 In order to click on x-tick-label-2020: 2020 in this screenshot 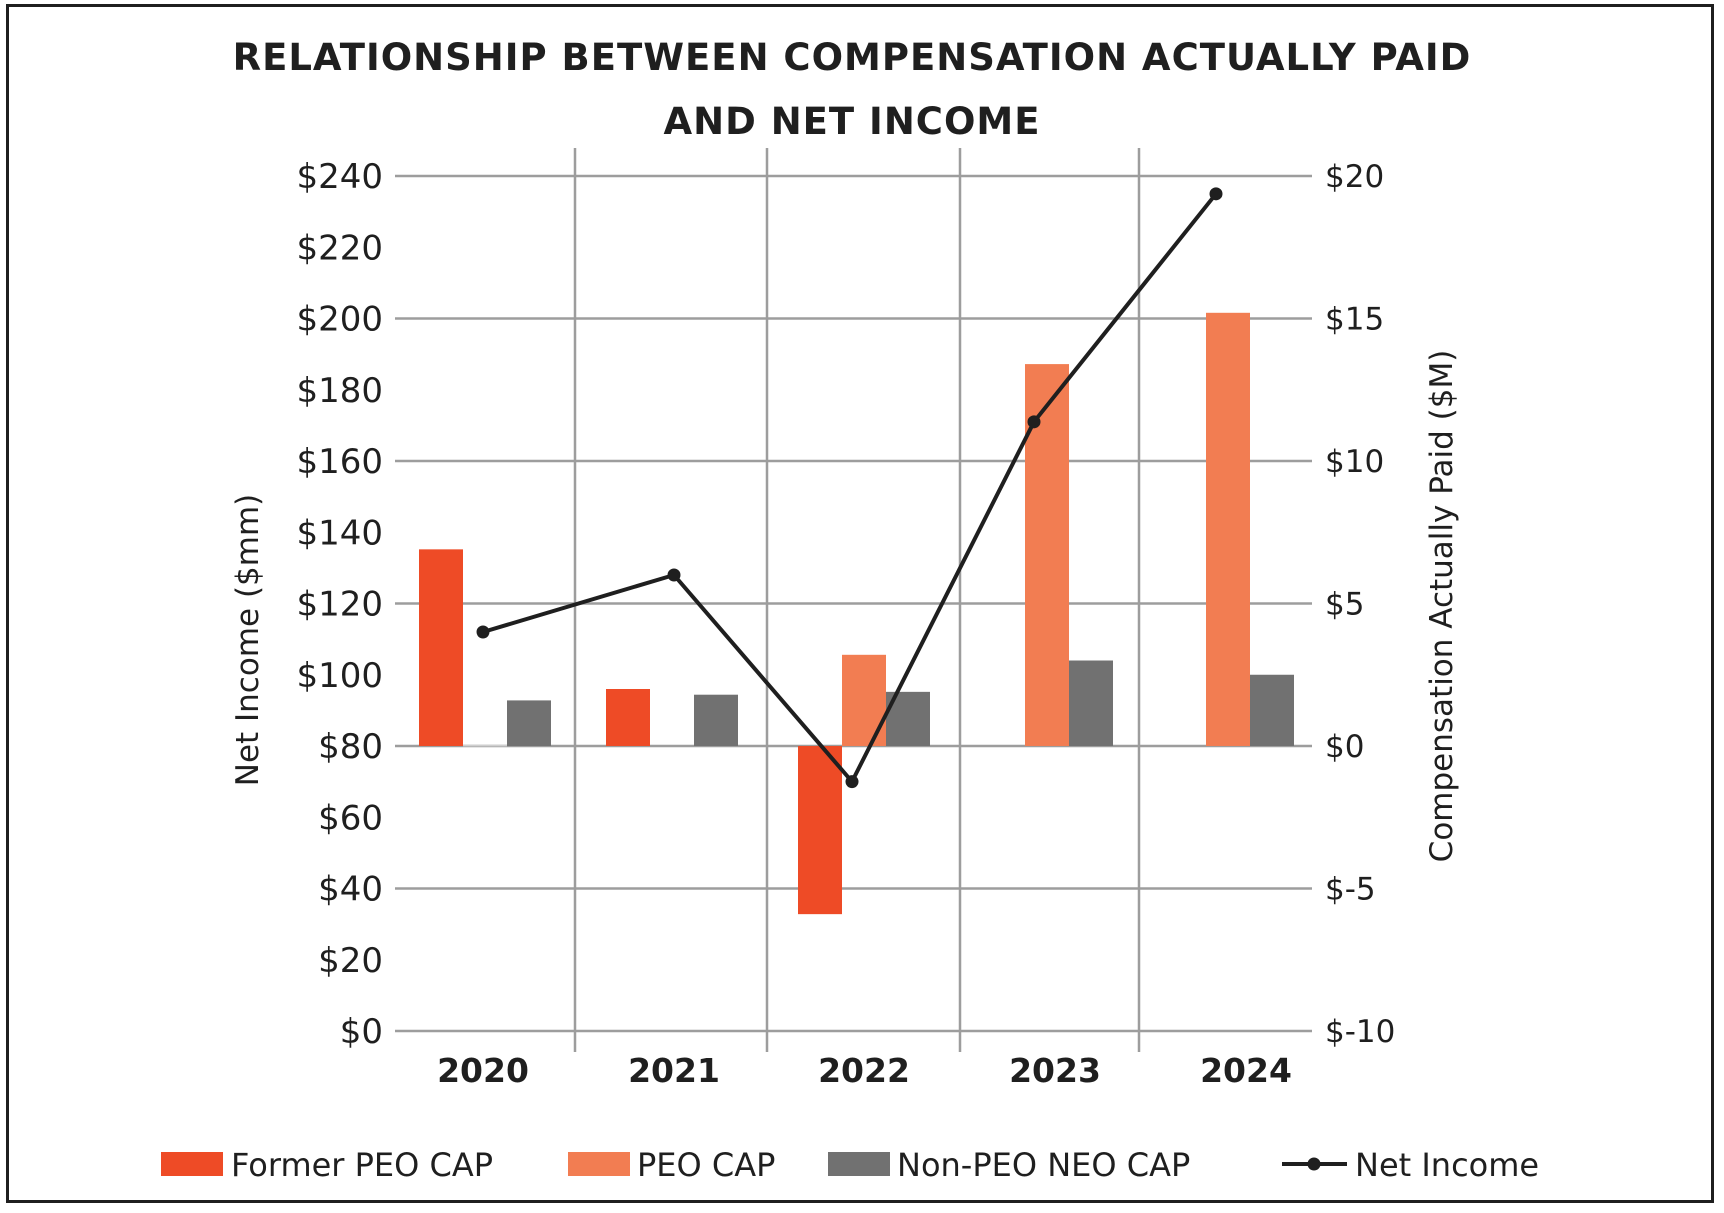, I will do `click(483, 1070)`.